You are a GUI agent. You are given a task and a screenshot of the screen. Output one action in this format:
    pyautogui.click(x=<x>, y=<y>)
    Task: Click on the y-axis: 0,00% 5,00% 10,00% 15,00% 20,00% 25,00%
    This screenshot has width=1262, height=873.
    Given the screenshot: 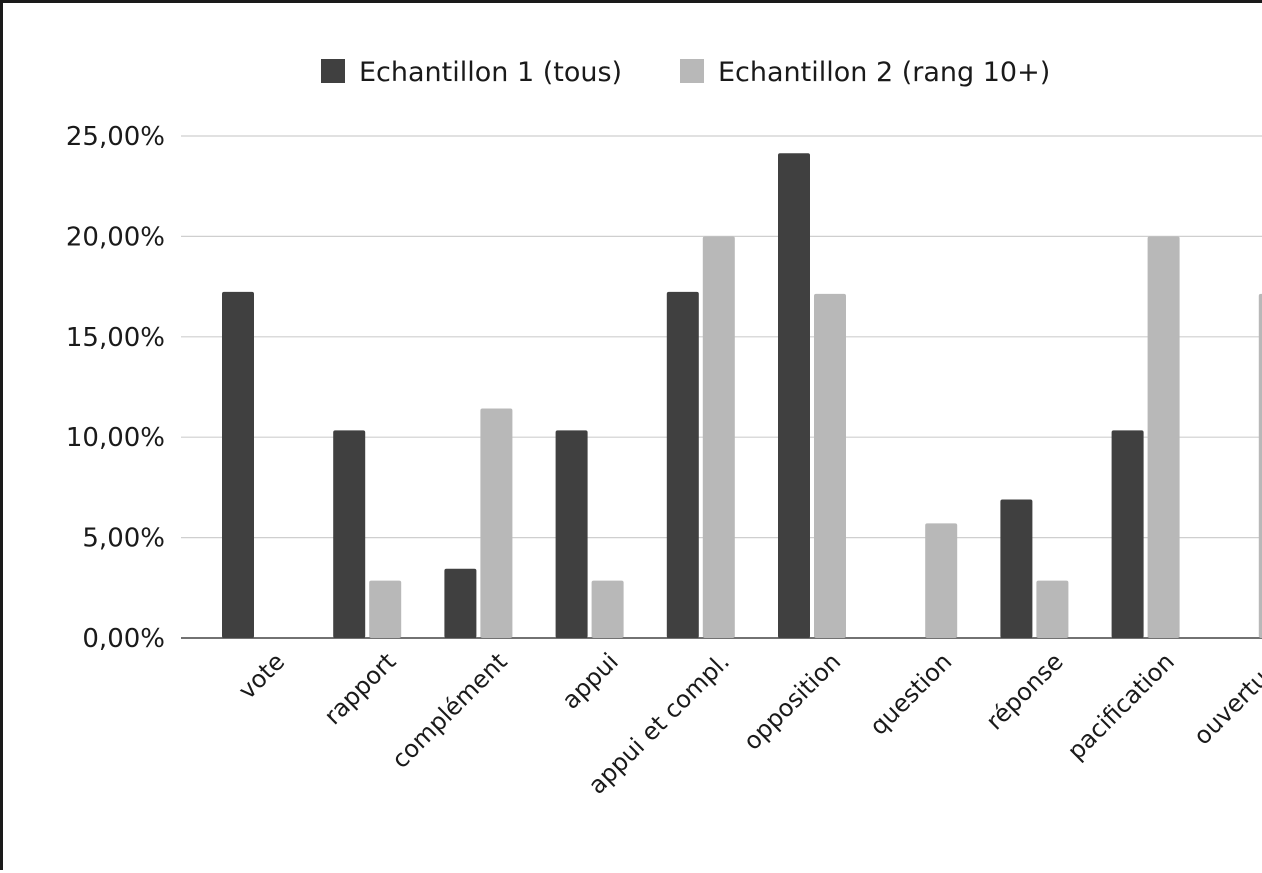 What is the action you would take?
    pyautogui.click(x=115, y=388)
    